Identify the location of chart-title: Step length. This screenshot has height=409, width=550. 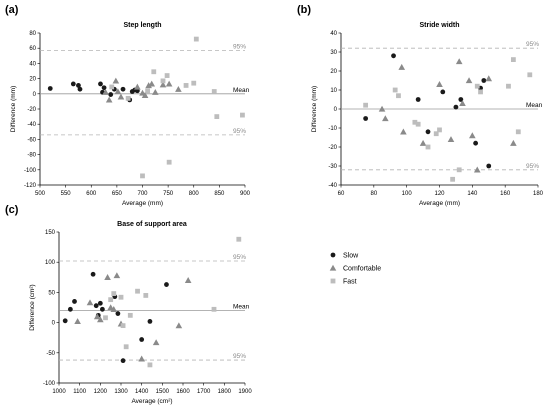
(142, 25).